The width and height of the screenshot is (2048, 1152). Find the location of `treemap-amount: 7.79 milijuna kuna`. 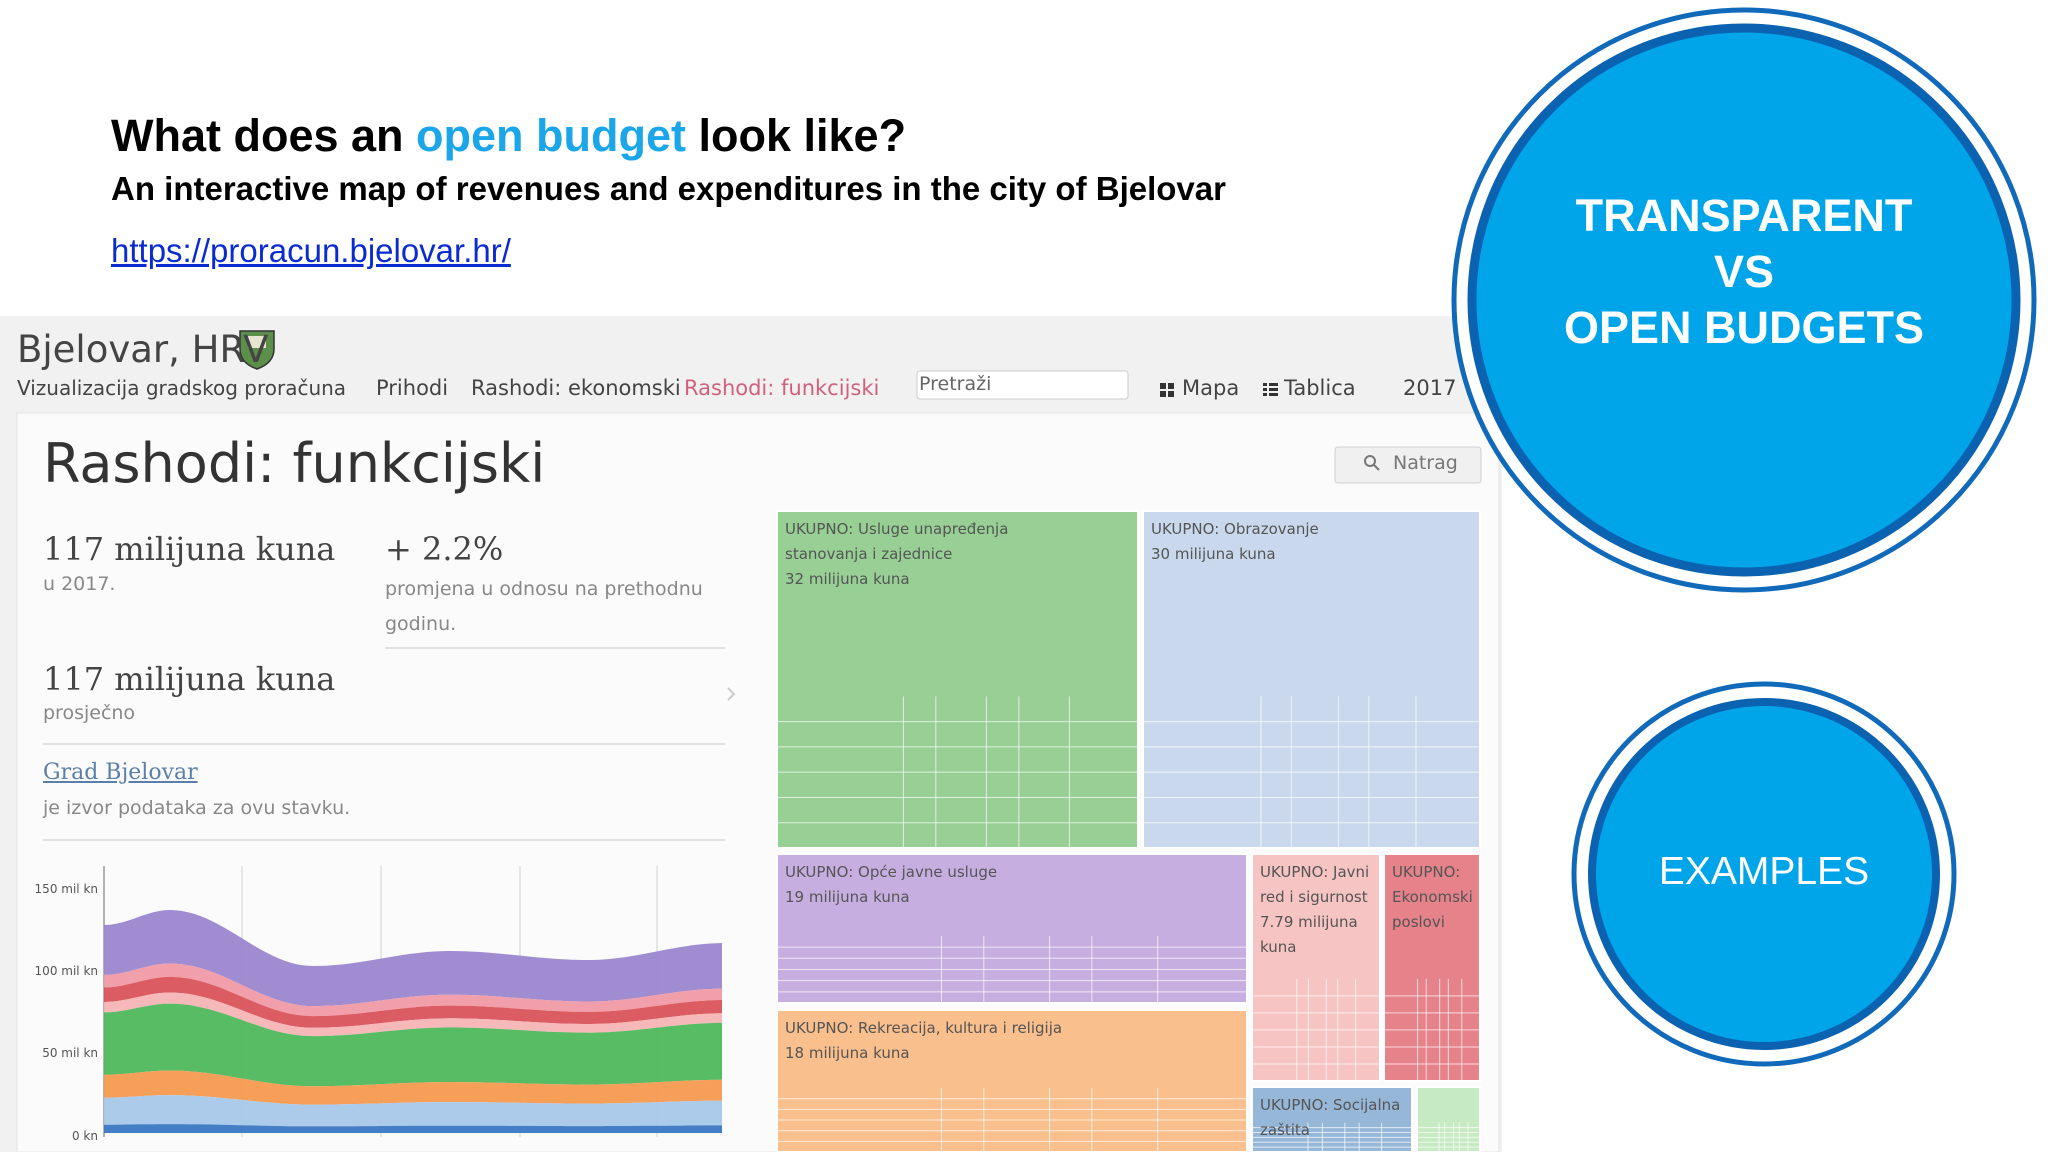

treemap-amount: 7.79 milijuna kuna is located at coordinates (1309, 934).